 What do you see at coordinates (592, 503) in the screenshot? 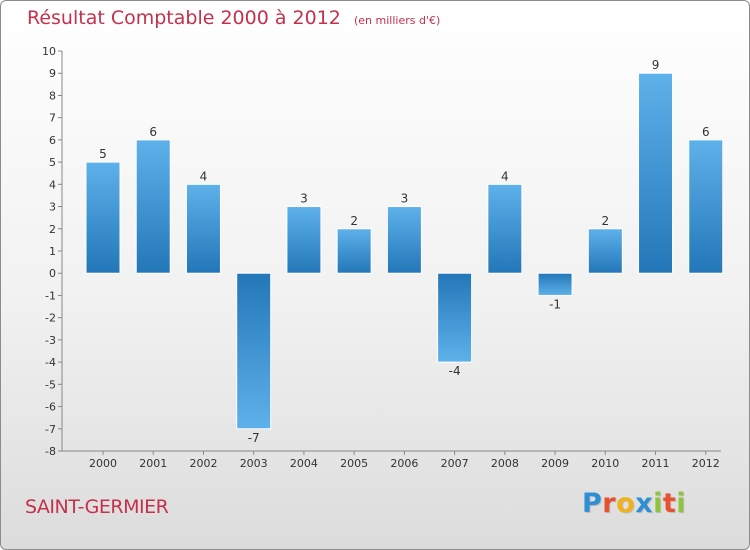
I see `logo-letter: P` at bounding box center [592, 503].